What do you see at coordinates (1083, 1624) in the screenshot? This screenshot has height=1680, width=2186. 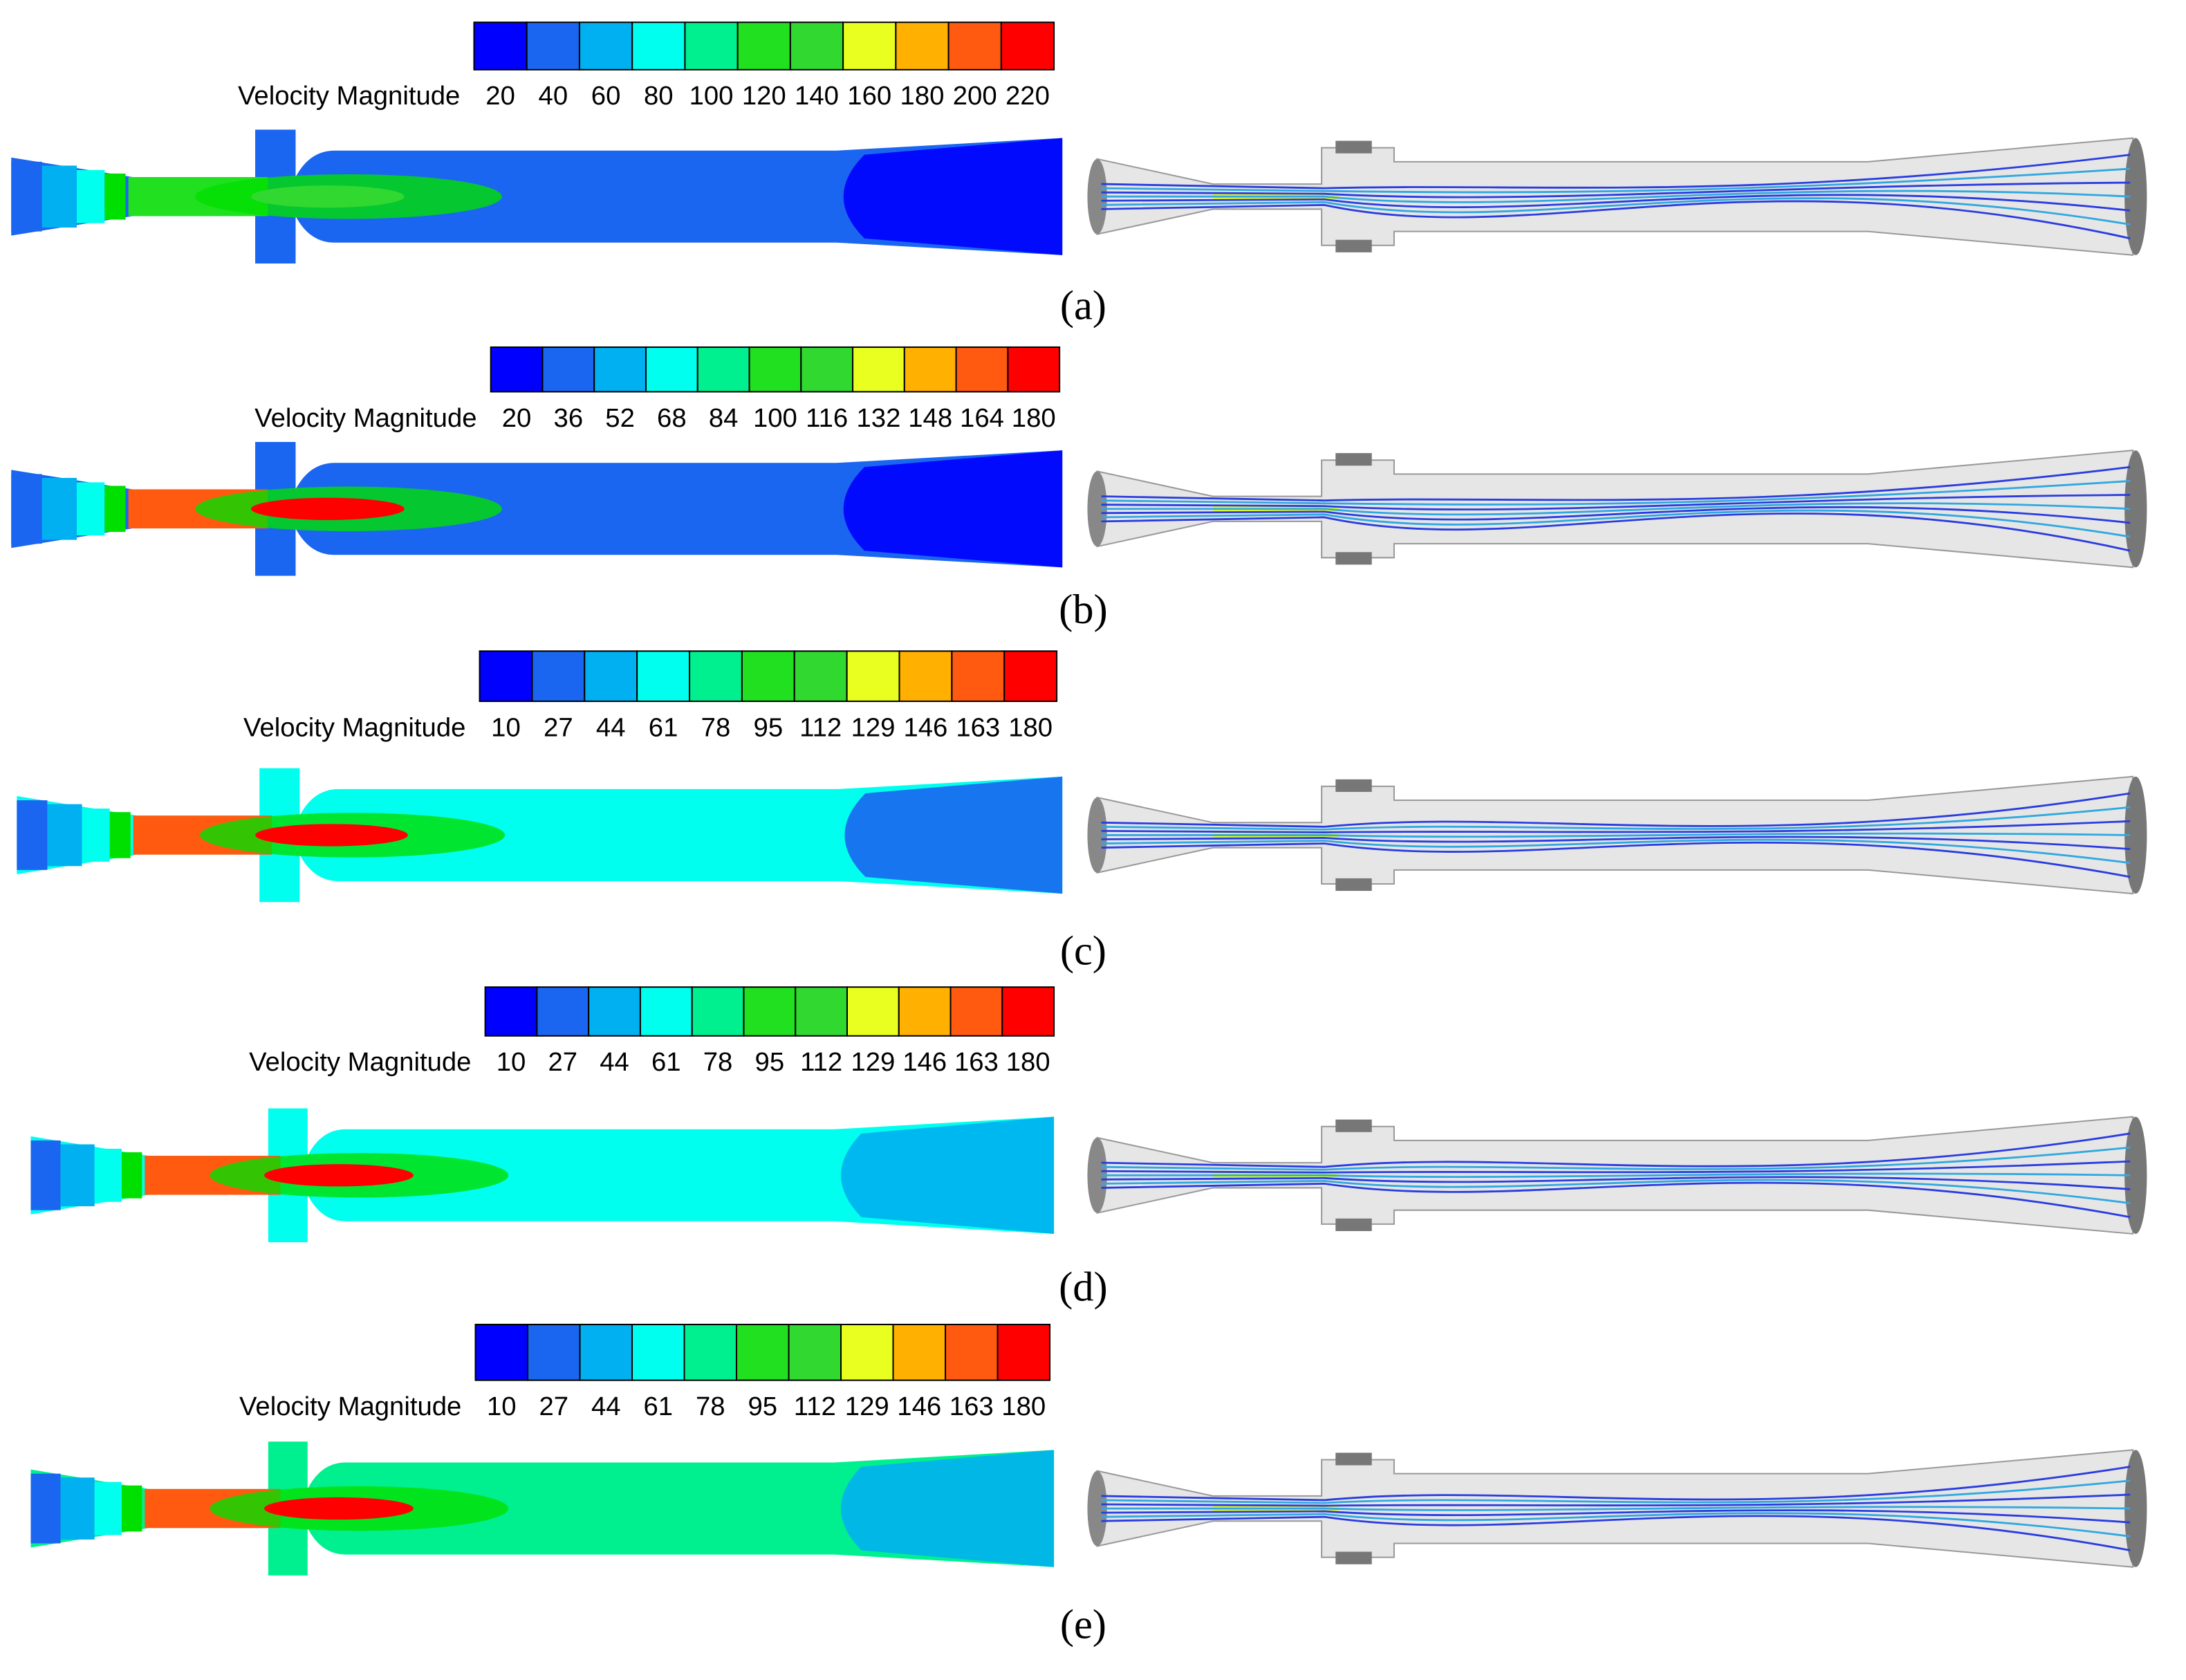 I see `panel-label: (e)` at bounding box center [1083, 1624].